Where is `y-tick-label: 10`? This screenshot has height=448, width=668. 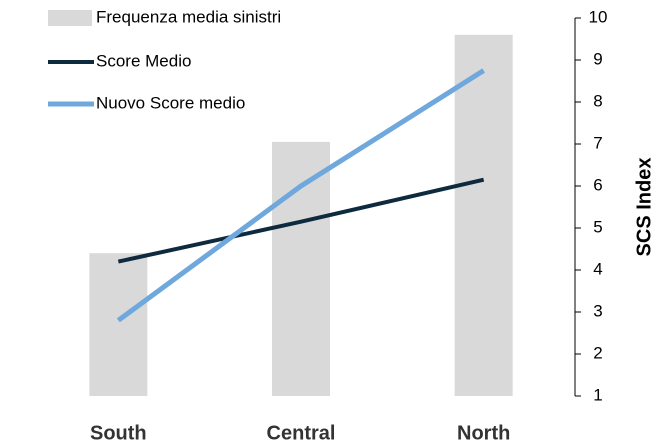 y-tick-label: 10 is located at coordinates (598, 16).